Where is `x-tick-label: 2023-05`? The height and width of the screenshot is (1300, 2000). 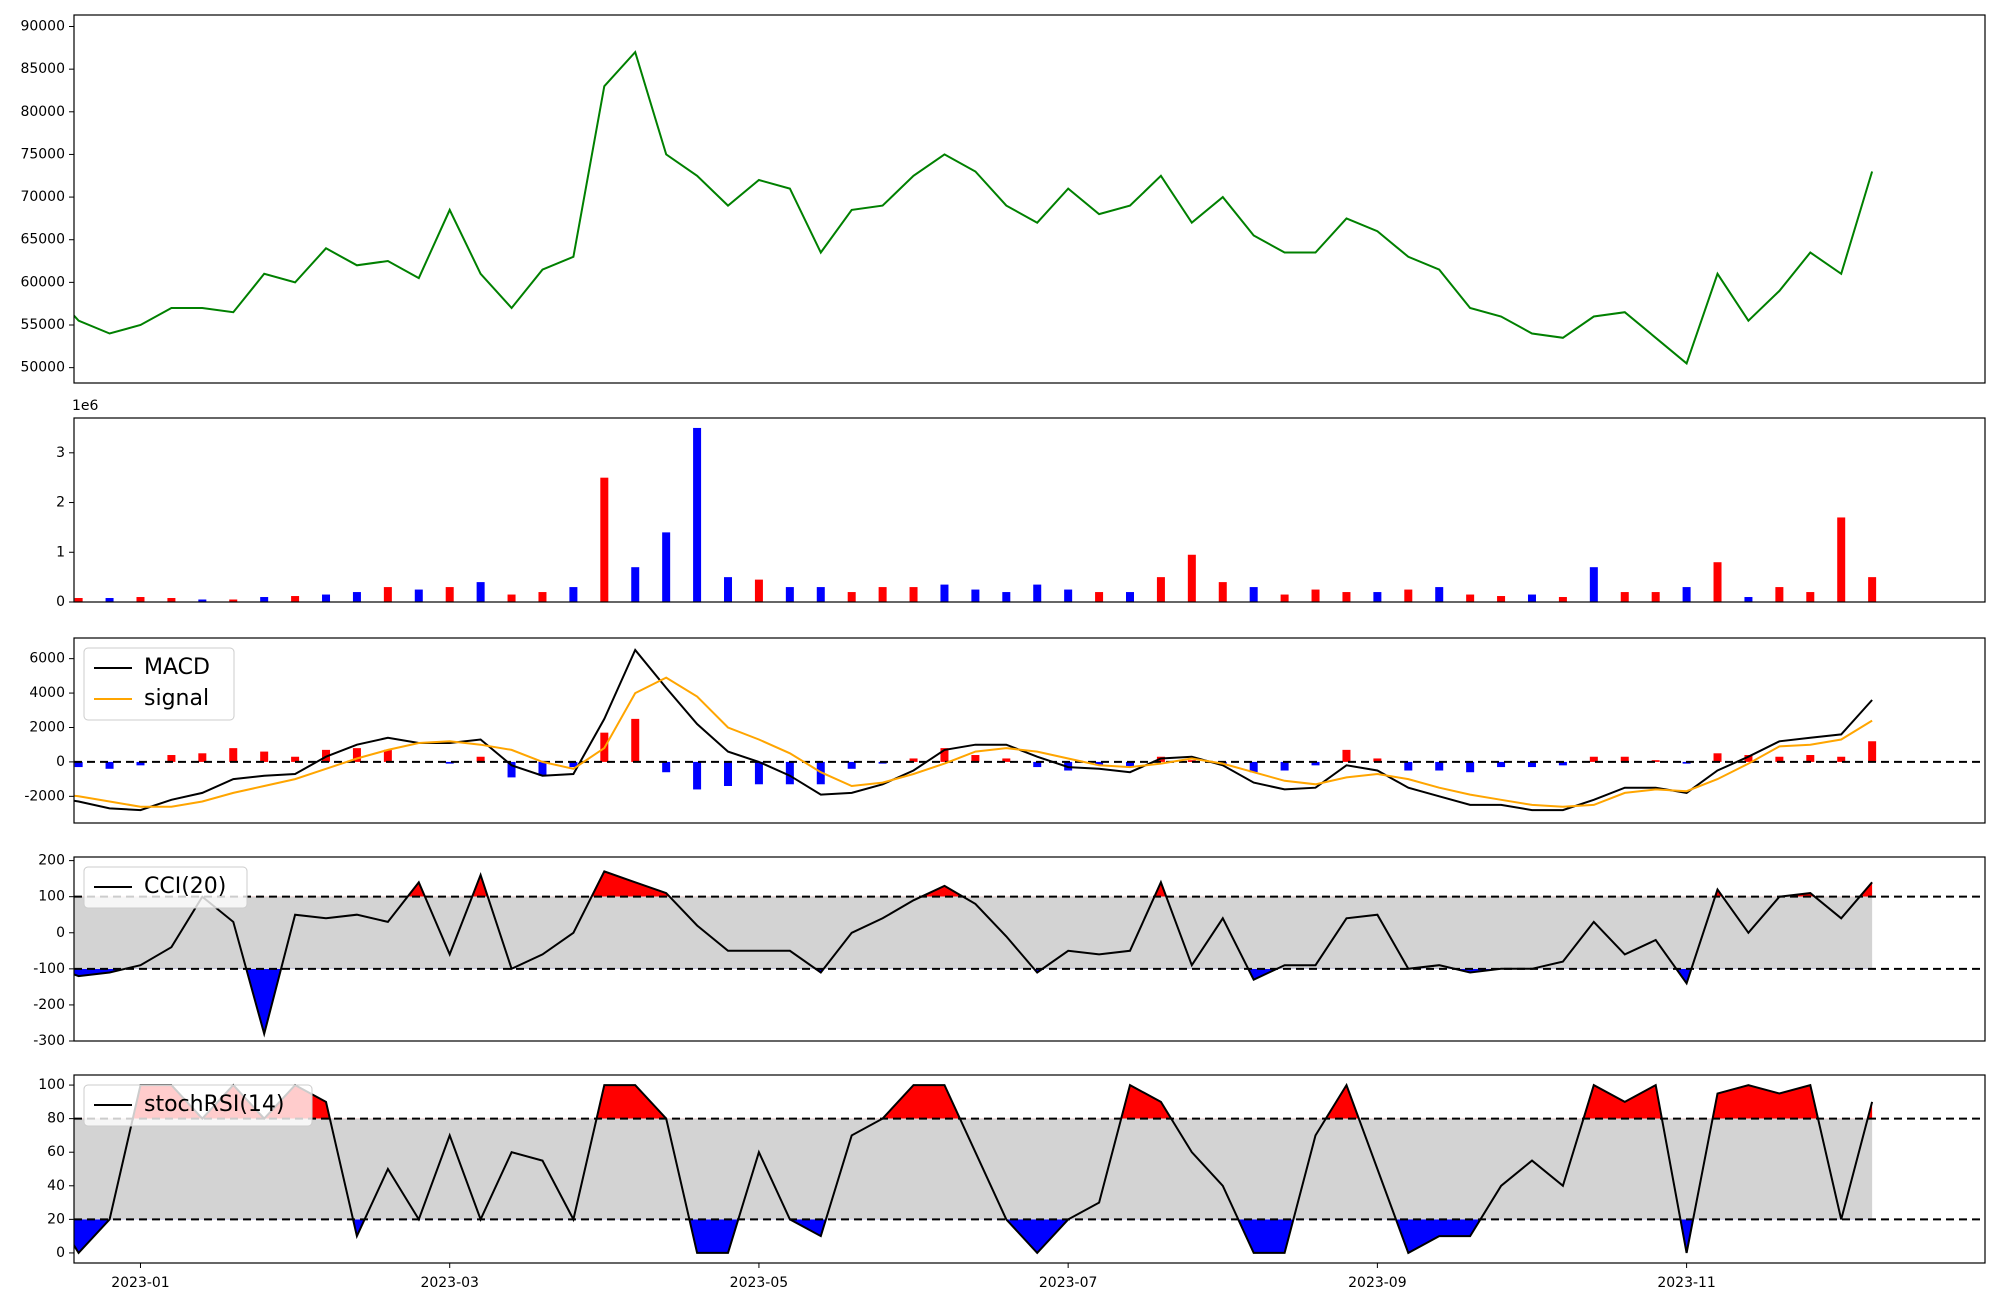 x-tick-label: 2023-05 is located at coordinates (759, 1283).